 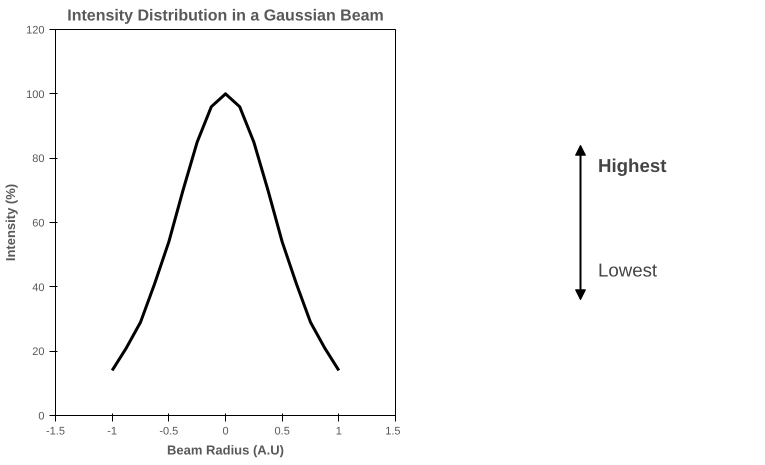 I want to click on x-tick-label: 0, so click(x=225, y=432).